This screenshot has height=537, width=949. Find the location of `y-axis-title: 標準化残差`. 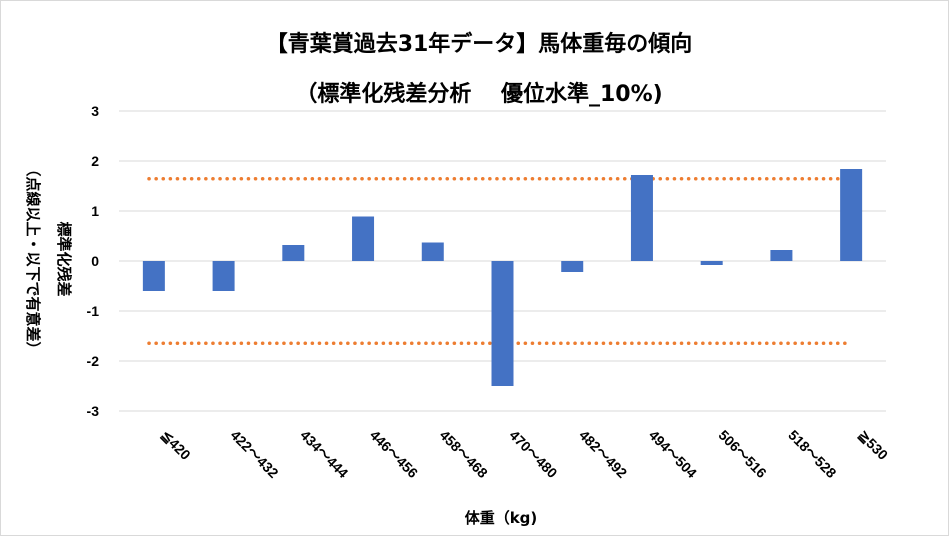

y-axis-title: 標準化残差 is located at coordinates (64, 258).